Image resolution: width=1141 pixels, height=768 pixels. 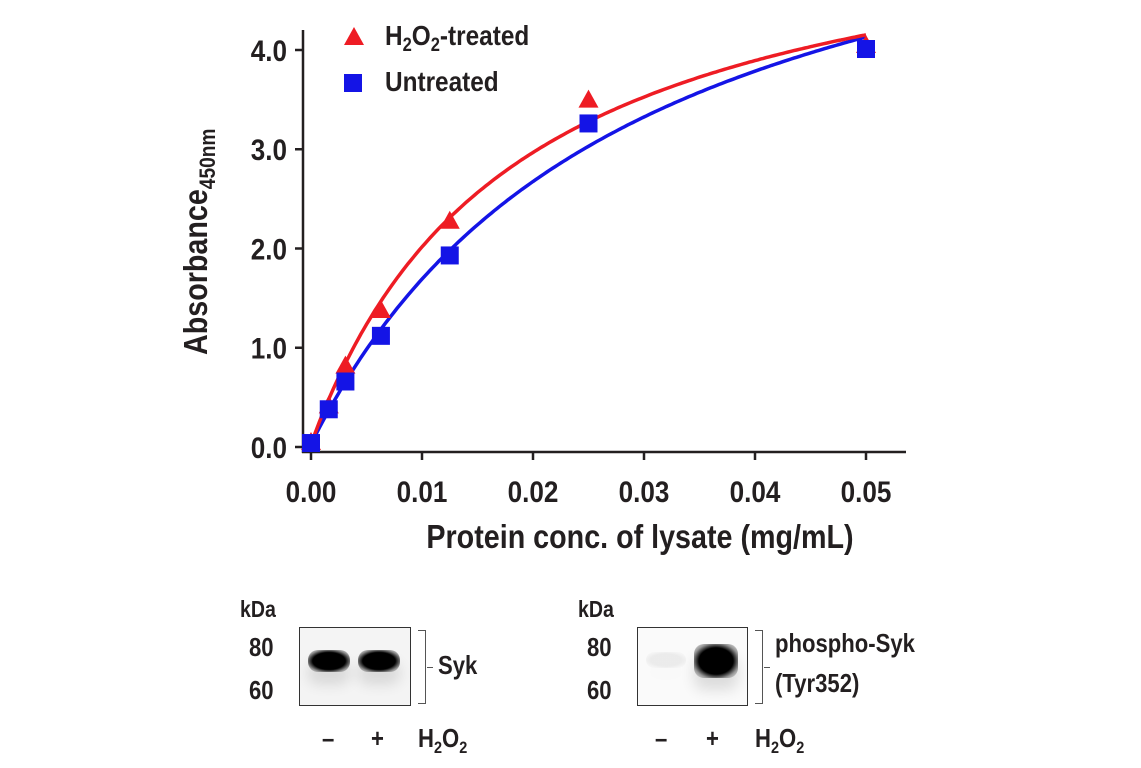 I want to click on x-tick-label: 0.03, so click(x=644, y=491).